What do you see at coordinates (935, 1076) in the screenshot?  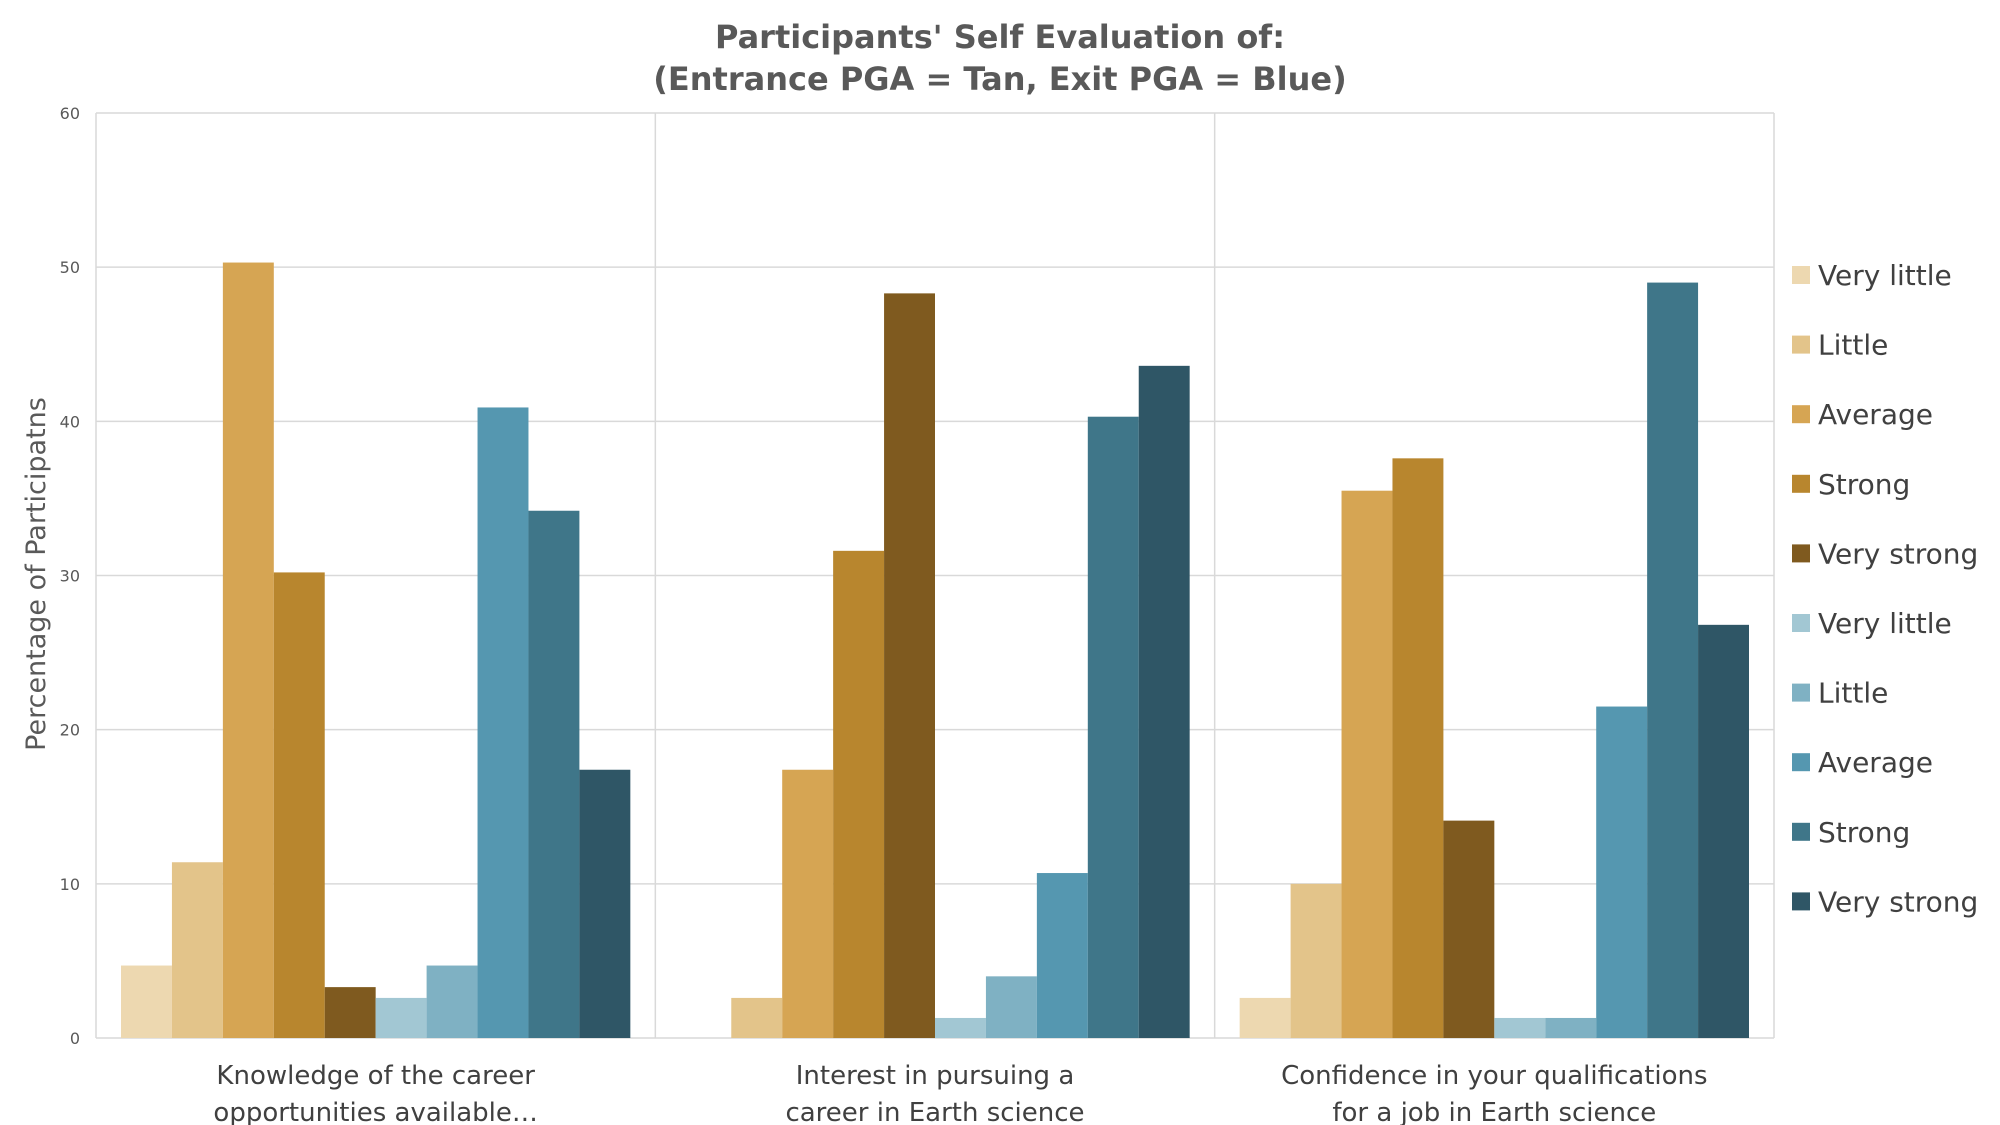 I see `x-category-label: Interest in pursuing a` at bounding box center [935, 1076].